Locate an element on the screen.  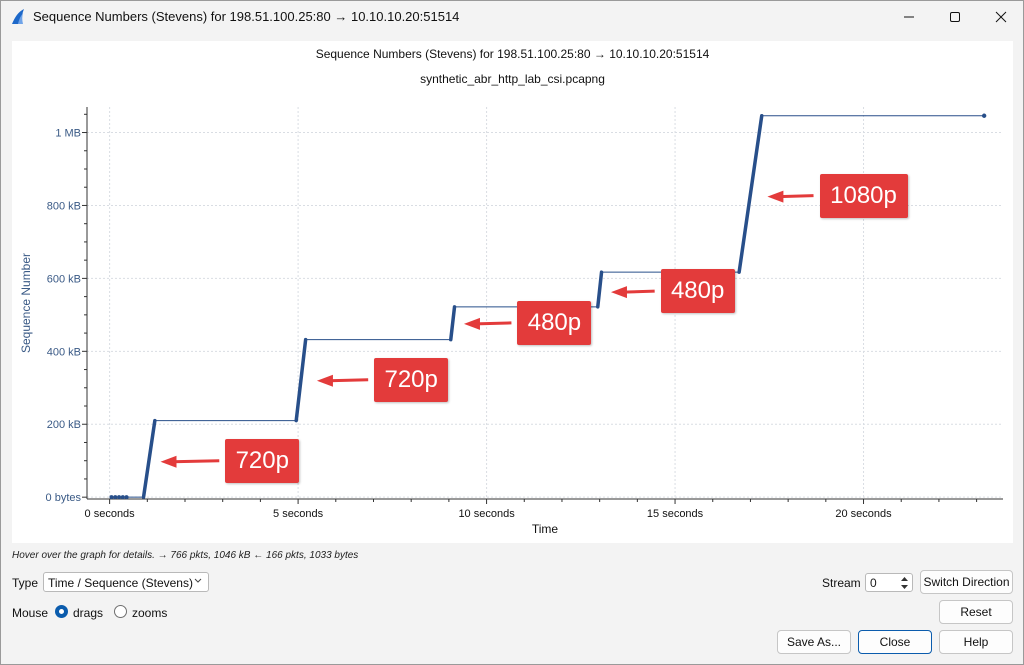
plot-subtitle: synthetic_abr_http_lab_csi.pcapng is located at coordinates (512, 79).